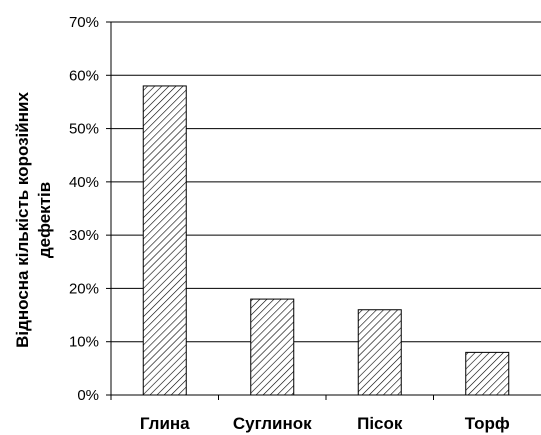 The height and width of the screenshot is (435, 541). Describe the element at coordinates (44, 220) in the screenshot. I see `y-axis-title-line-2: дефектів` at that location.